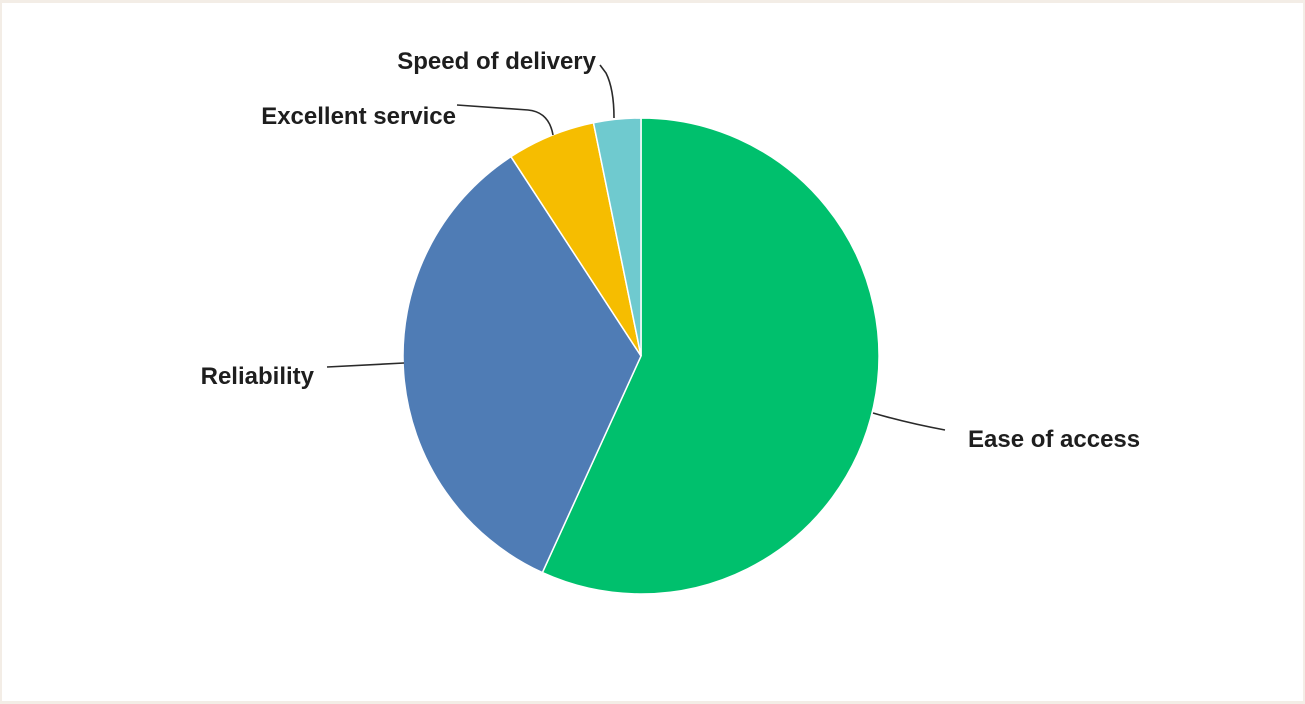 The height and width of the screenshot is (704, 1305). I want to click on leader-excellent-service, so click(505, 120).